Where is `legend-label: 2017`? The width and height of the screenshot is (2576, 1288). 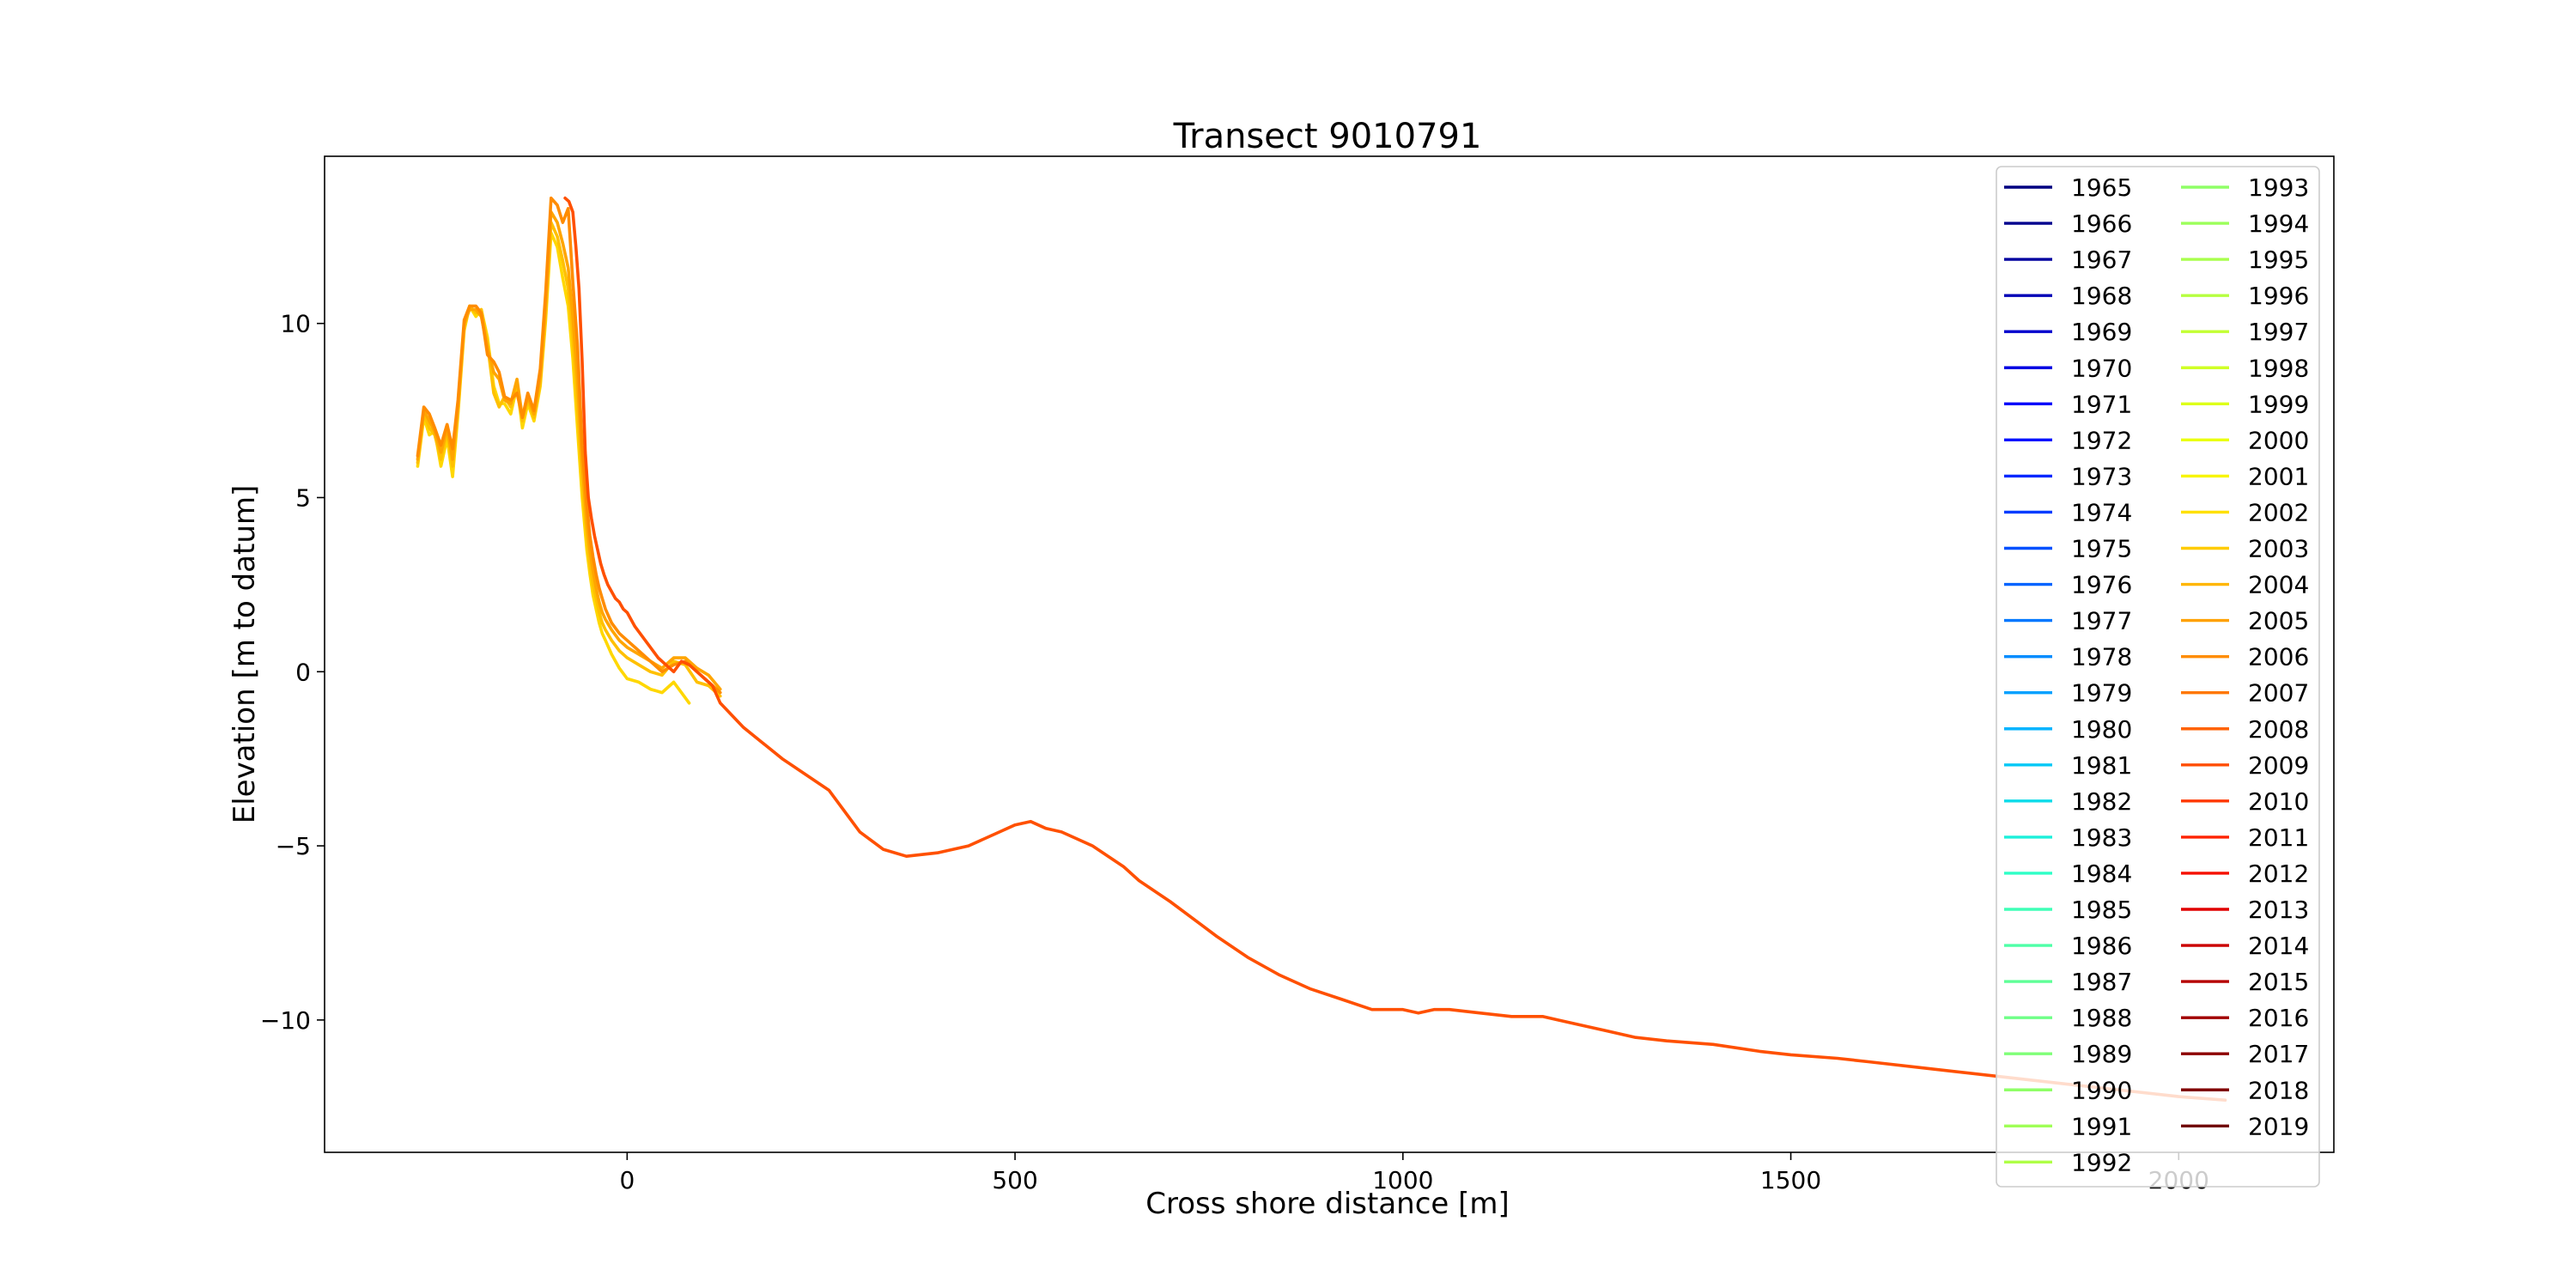 legend-label: 2017 is located at coordinates (2279, 1054).